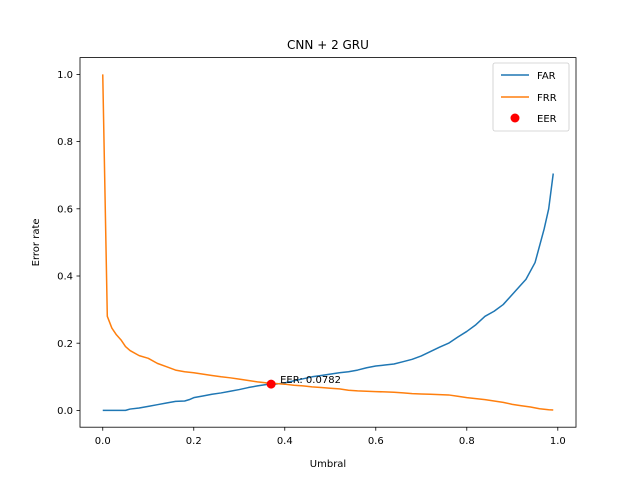 The width and height of the screenshot is (640, 480). What do you see at coordinates (547, 98) in the screenshot?
I see `legend-frr-label: FRR` at bounding box center [547, 98].